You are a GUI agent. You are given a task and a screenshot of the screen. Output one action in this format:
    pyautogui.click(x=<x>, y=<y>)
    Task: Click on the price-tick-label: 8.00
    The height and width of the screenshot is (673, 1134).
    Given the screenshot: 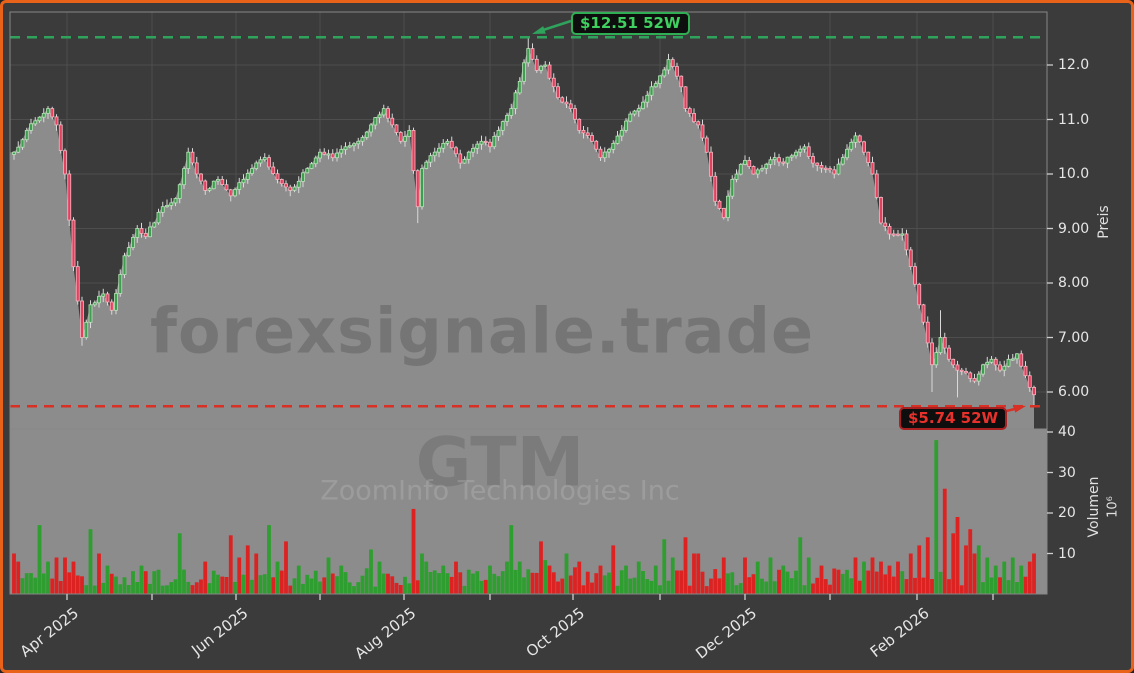 What is the action you would take?
    pyautogui.click(x=1074, y=283)
    